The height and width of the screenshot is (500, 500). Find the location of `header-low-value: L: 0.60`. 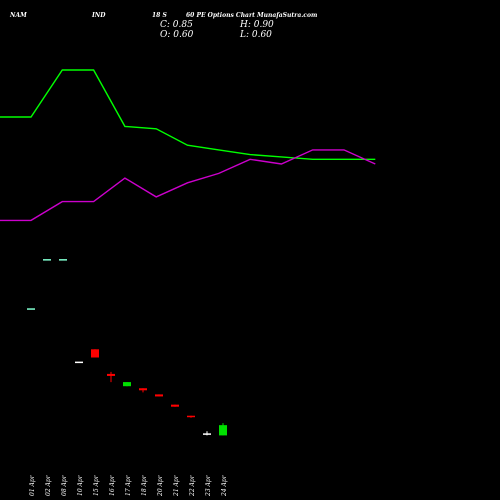

header-low-value: L: 0.60 is located at coordinates (256, 35).